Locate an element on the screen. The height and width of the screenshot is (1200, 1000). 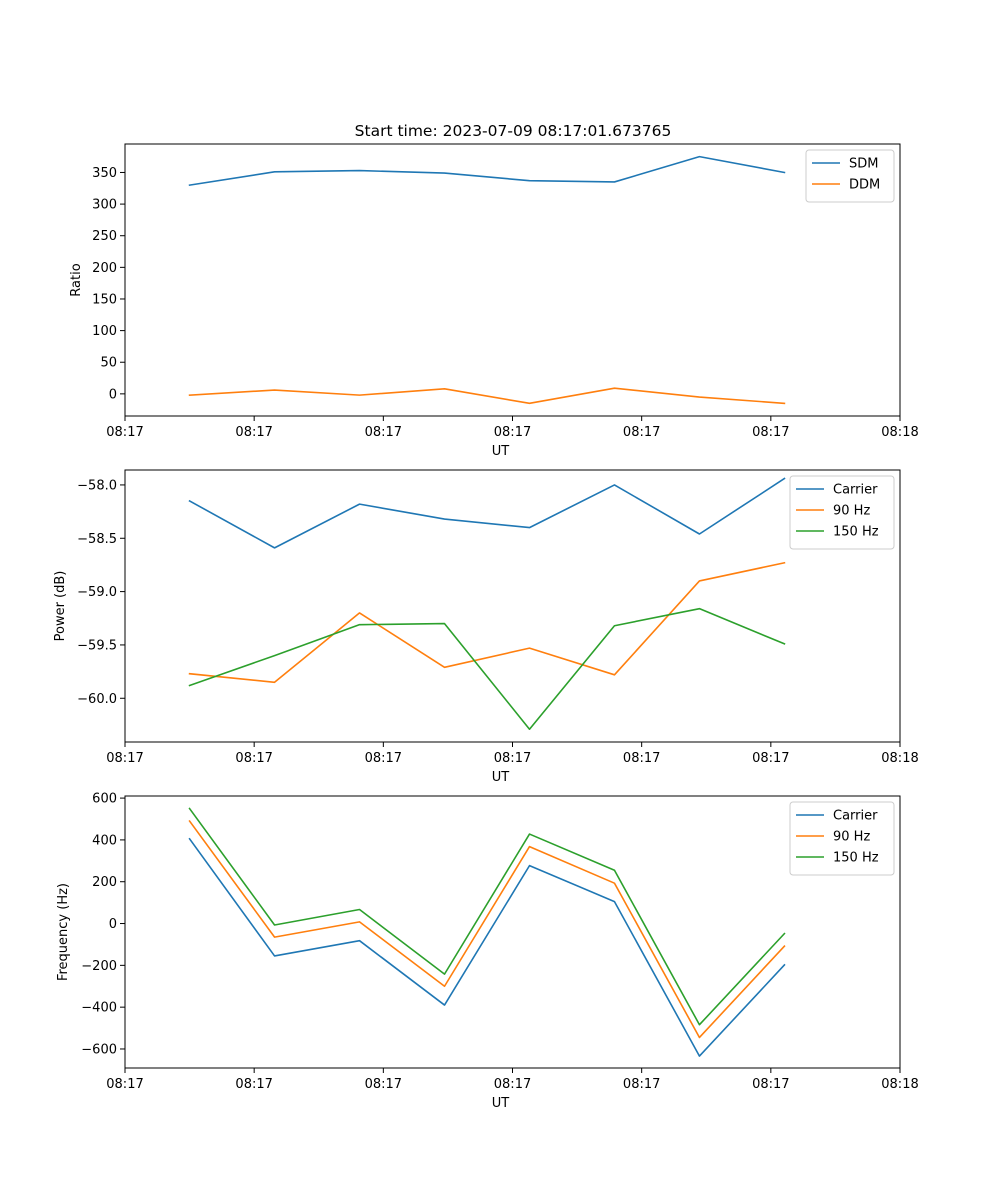
y-tick-label: 300 is located at coordinates (104, 205).